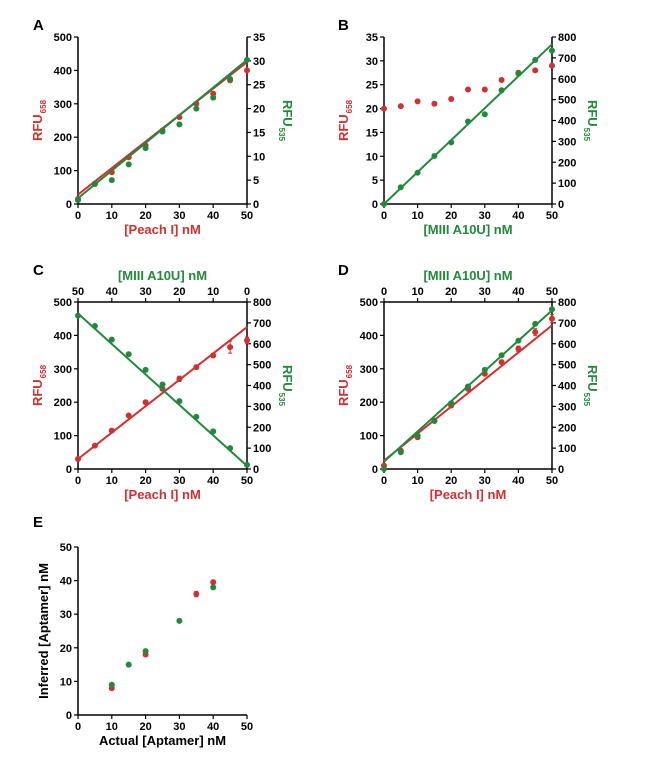  What do you see at coordinates (63, 172) in the screenshot?
I see `left-tick-label: 100` at bounding box center [63, 172].